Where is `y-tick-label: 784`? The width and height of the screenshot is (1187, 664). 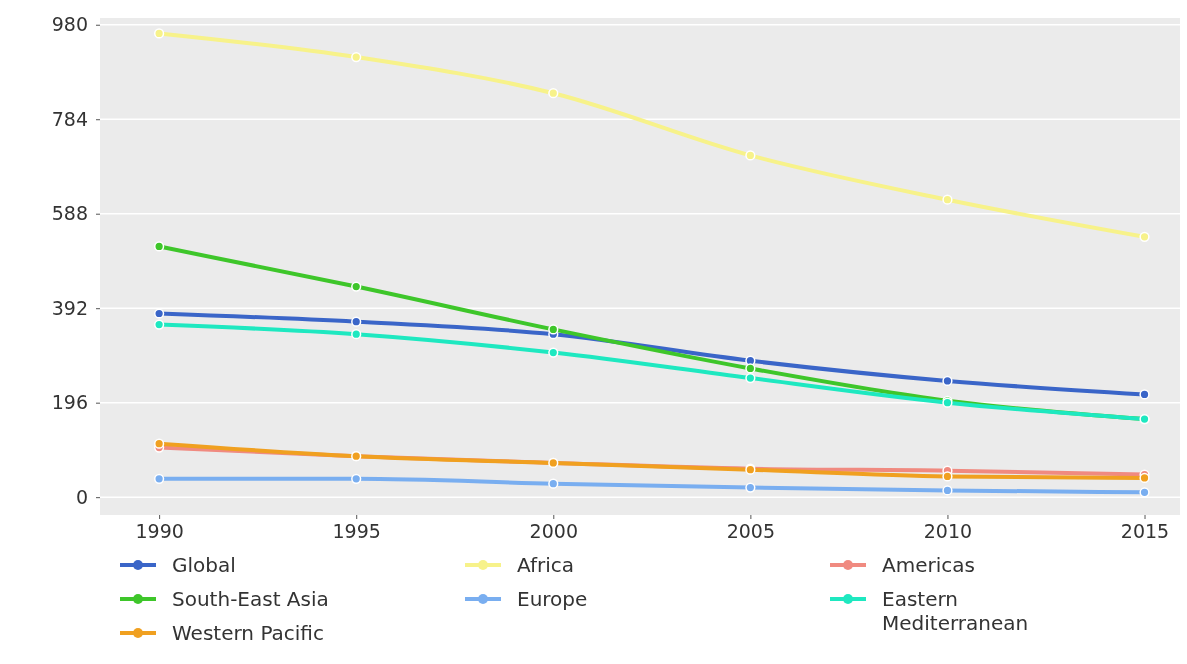 y-tick-label: 784 is located at coordinates (69, 118).